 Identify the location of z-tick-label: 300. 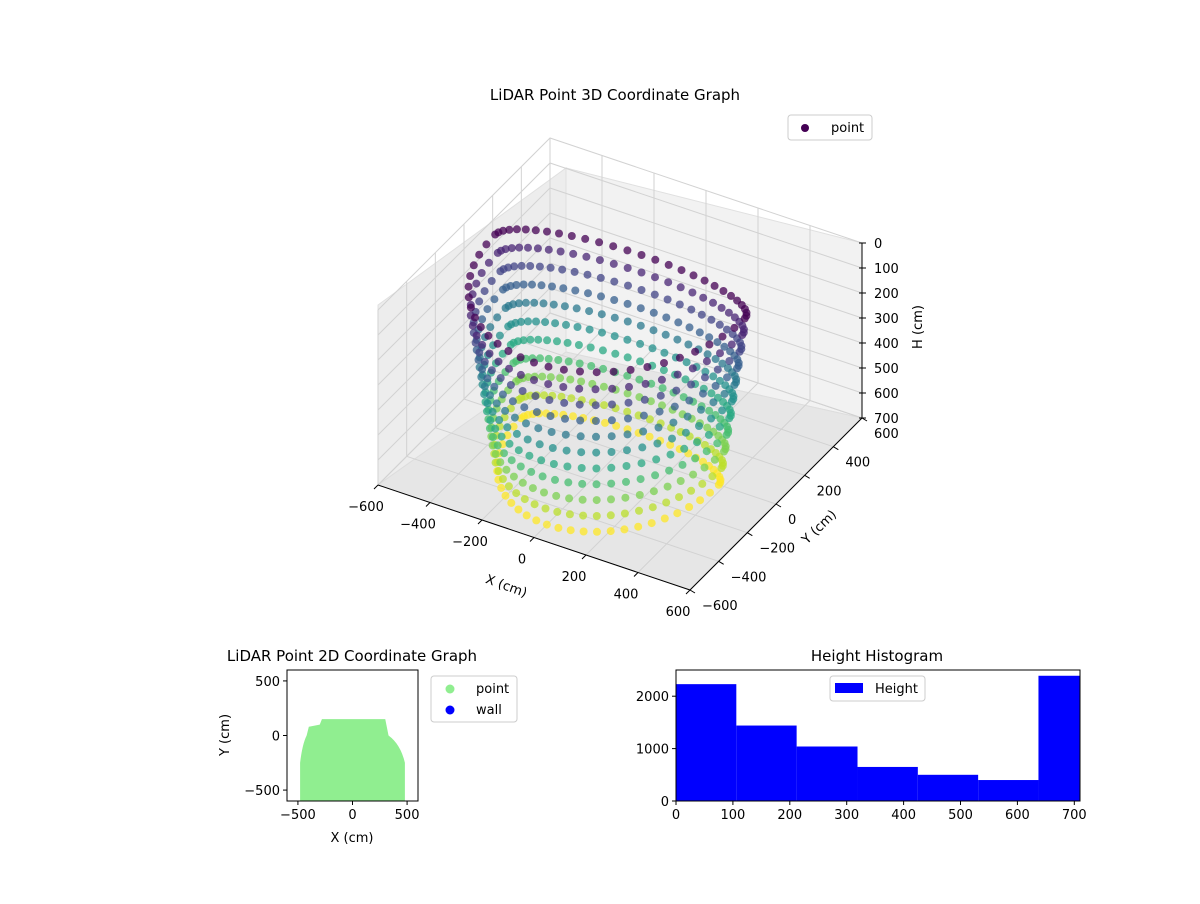
(886, 319).